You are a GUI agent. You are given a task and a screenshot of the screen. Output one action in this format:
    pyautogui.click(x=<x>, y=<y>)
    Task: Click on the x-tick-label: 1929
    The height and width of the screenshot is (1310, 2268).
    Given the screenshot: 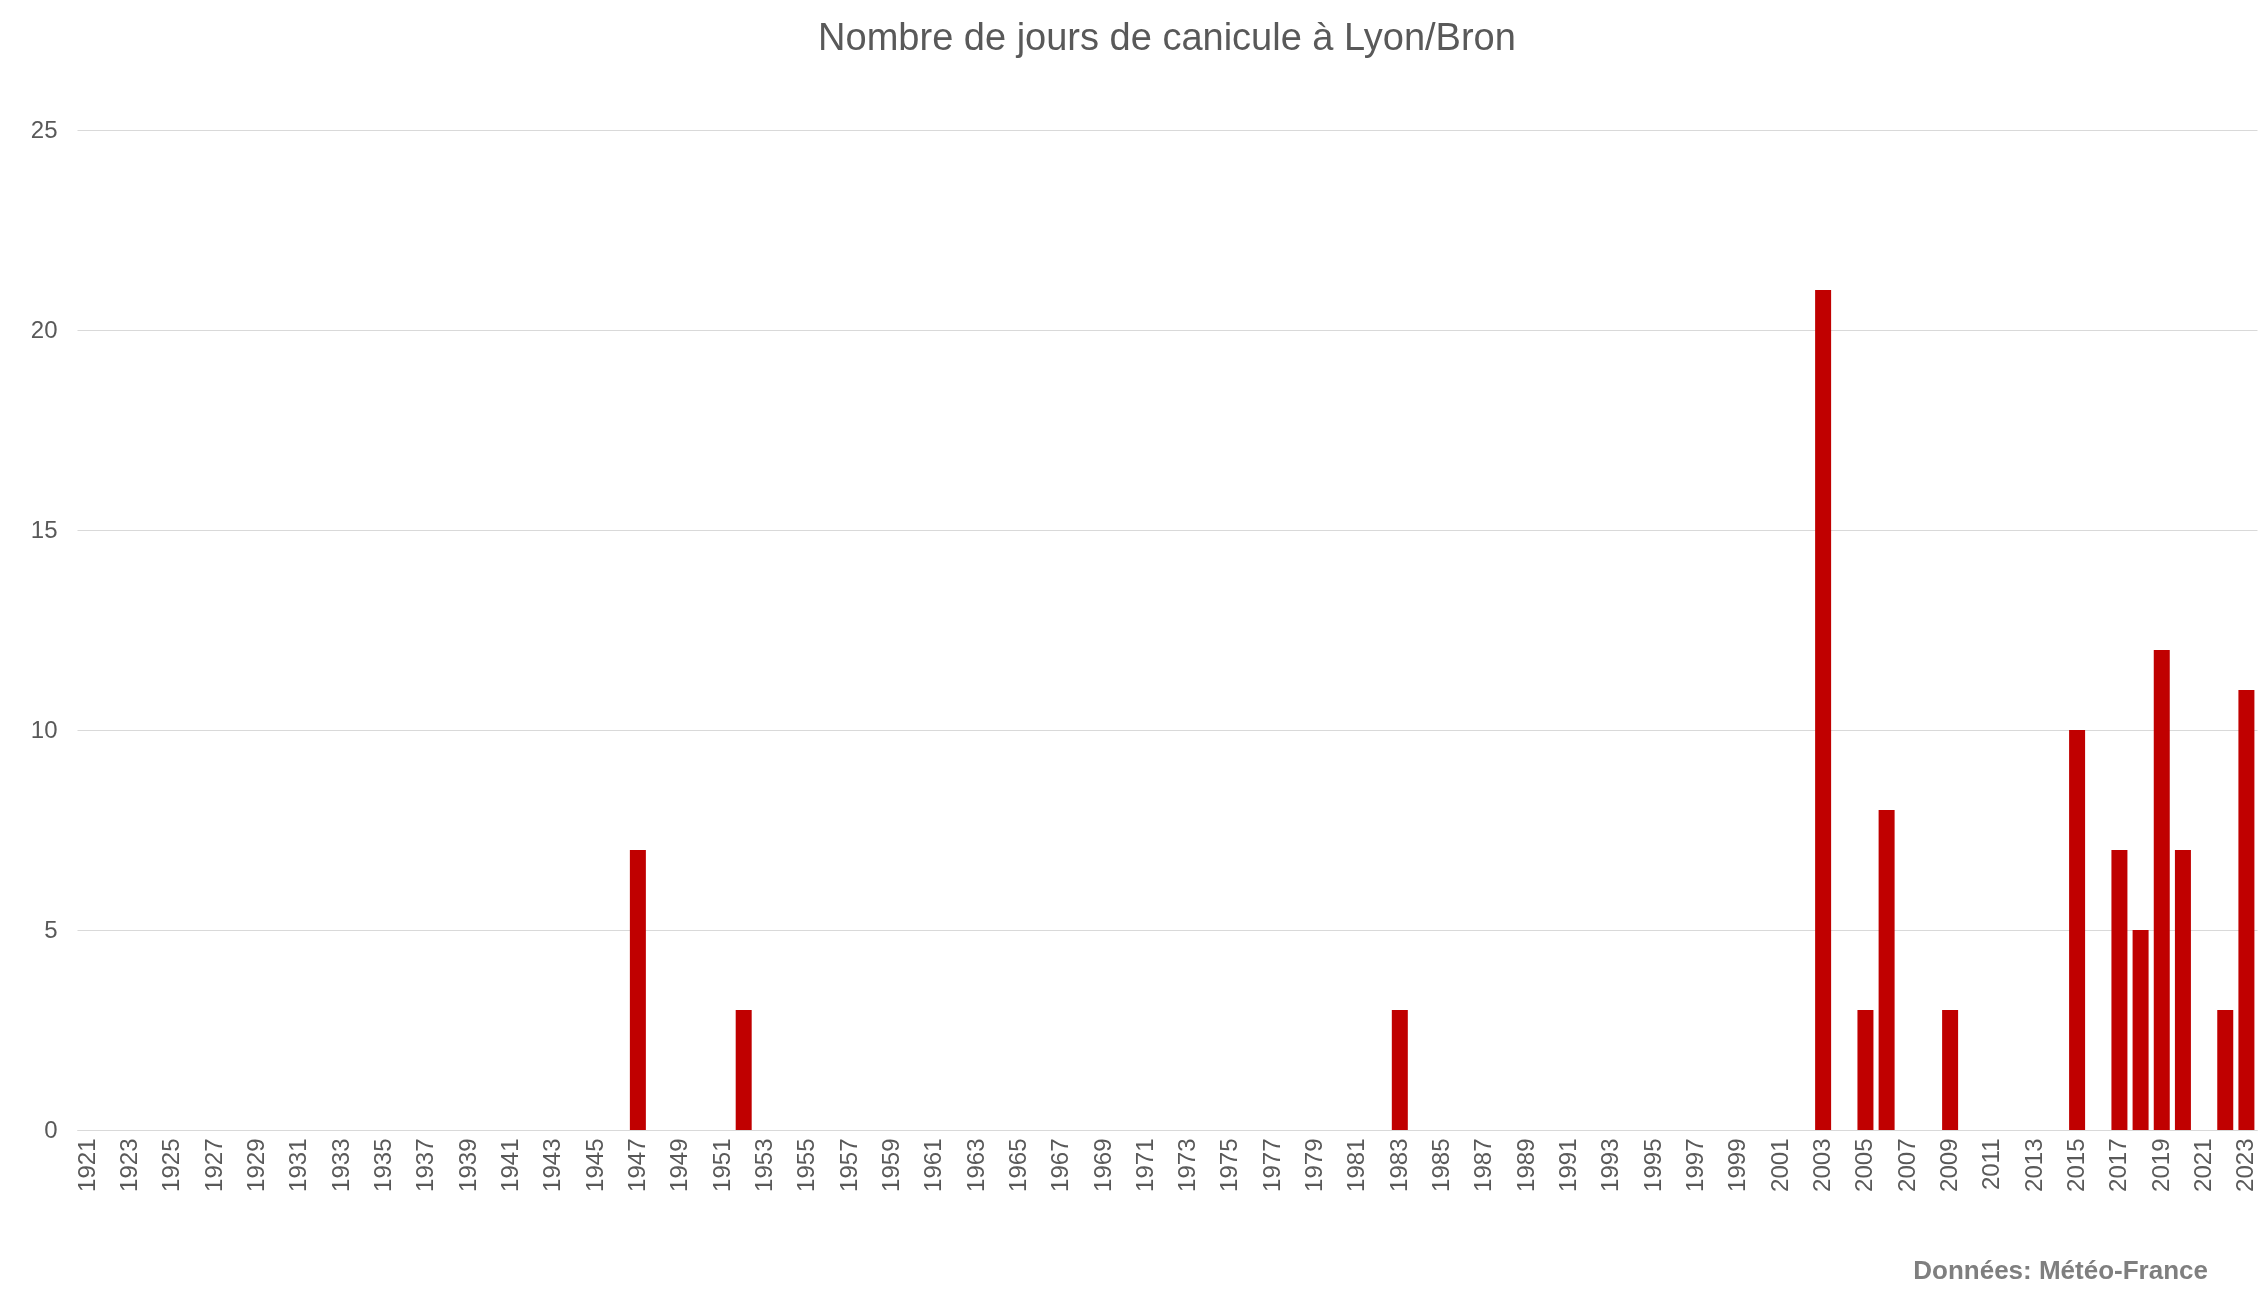 What is the action you would take?
    pyautogui.click(x=255, y=1165)
    